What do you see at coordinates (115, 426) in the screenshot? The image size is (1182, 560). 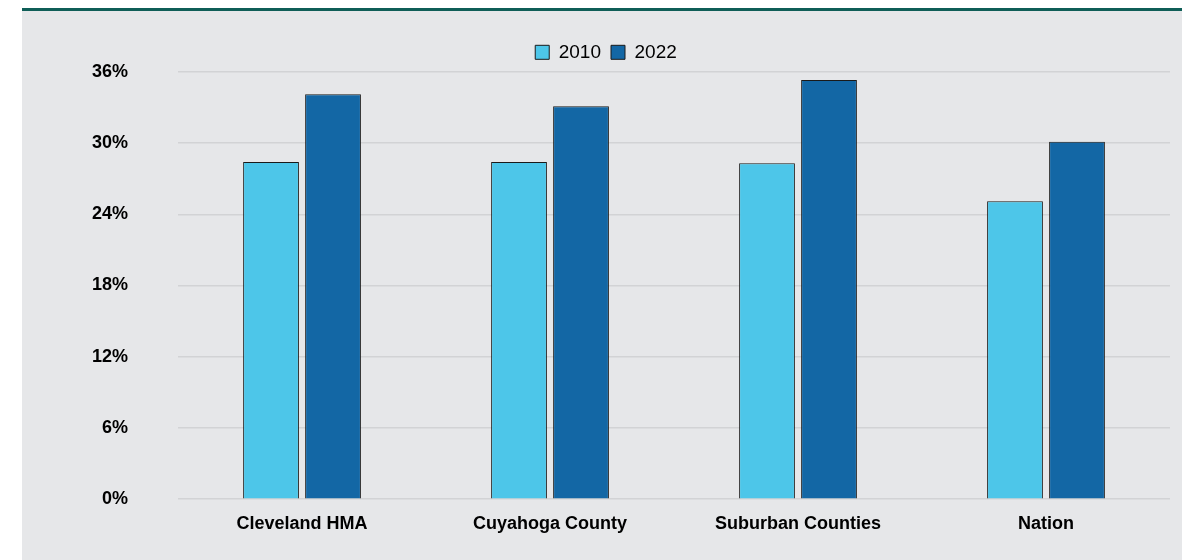 I see `y-tick-label: 6%` at bounding box center [115, 426].